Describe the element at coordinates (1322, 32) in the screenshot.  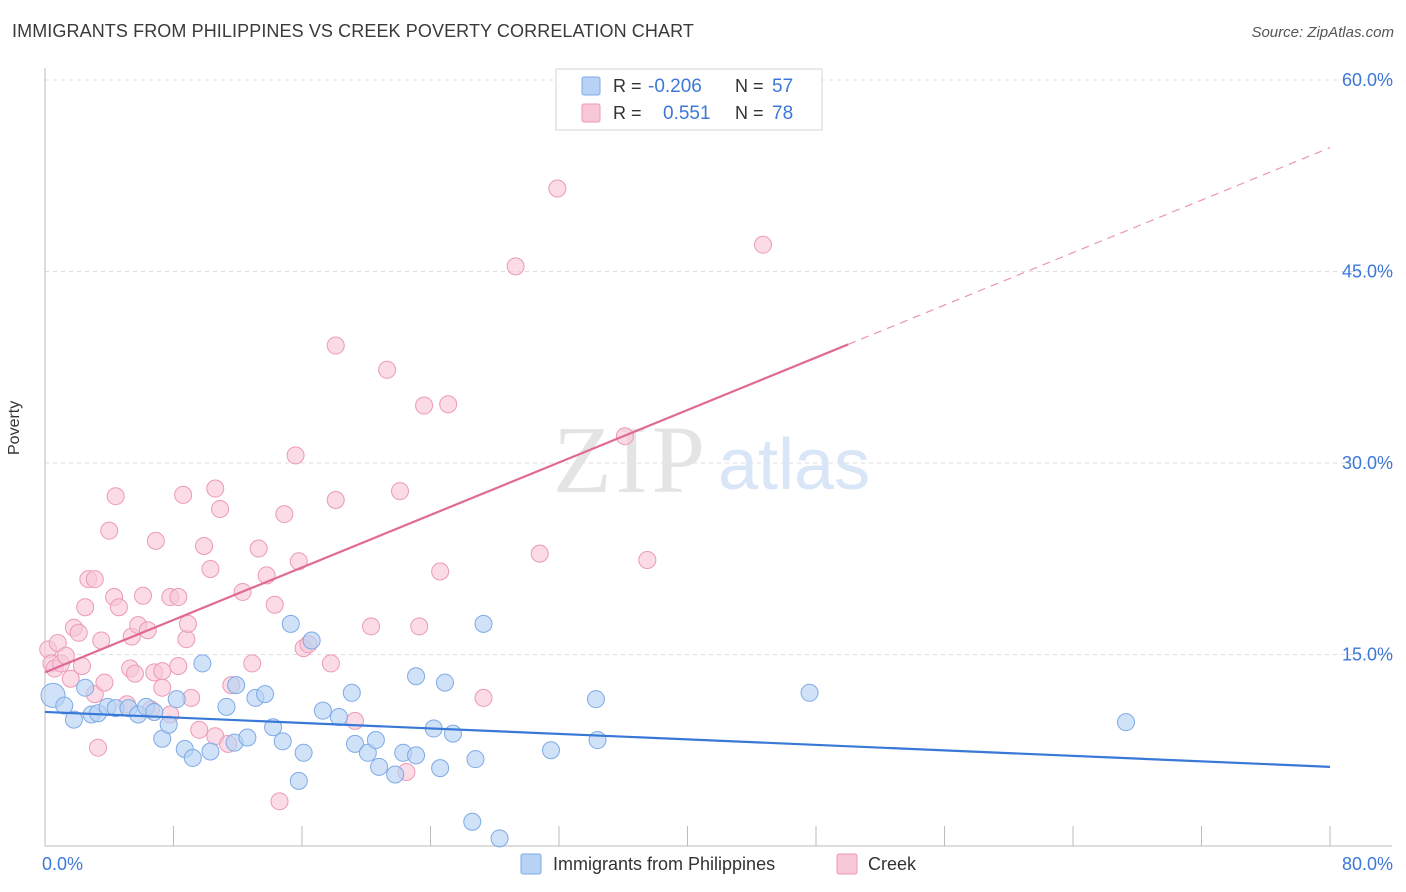
I see `chart-source: Source: ZipAtlas.com` at that location.